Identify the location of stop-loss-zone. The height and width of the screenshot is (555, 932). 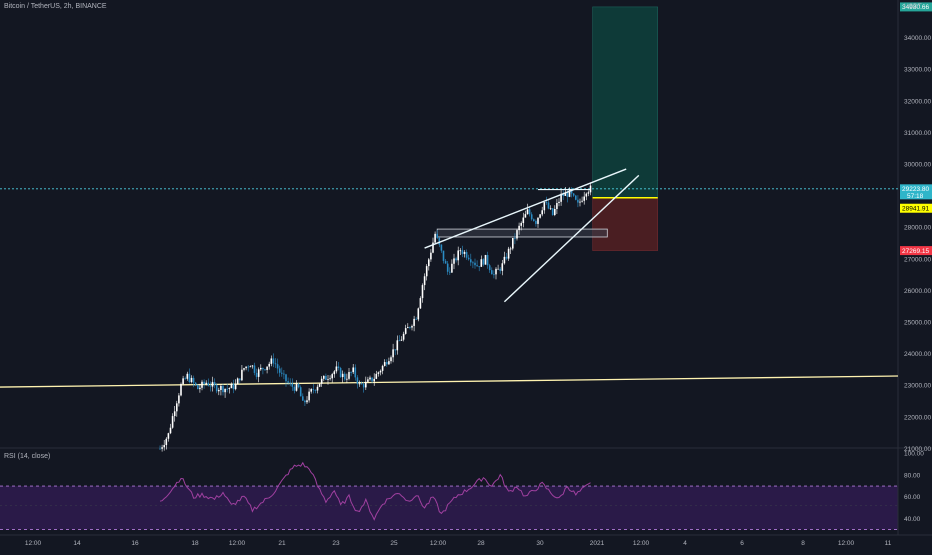
(625, 224).